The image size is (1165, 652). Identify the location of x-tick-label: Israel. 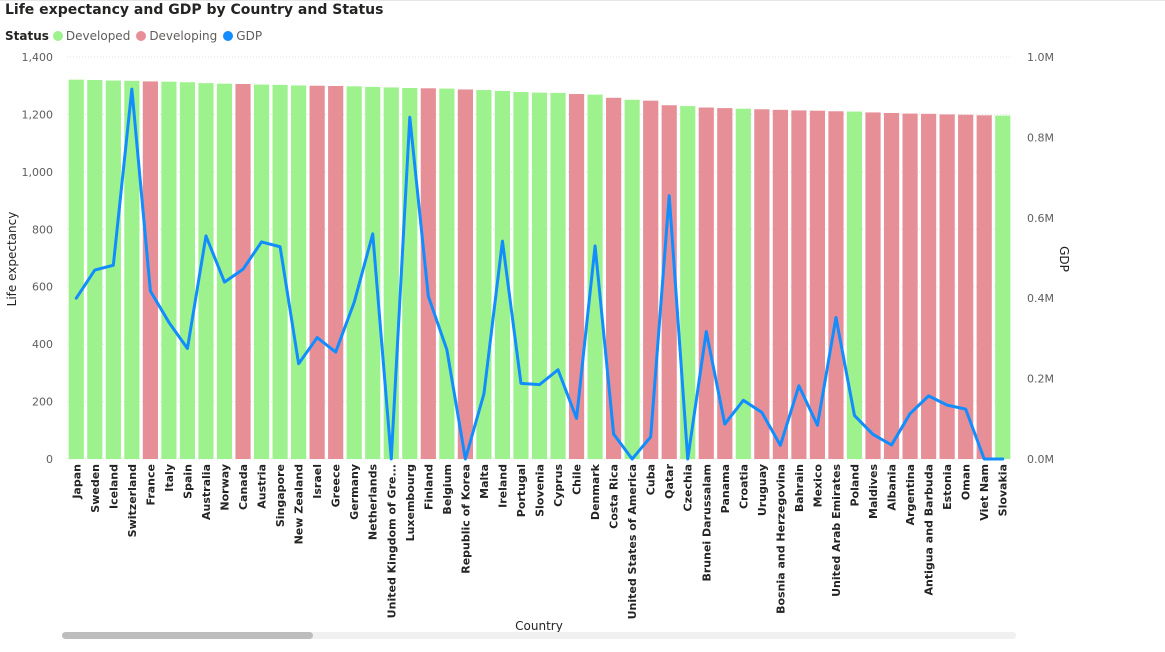
(317, 481).